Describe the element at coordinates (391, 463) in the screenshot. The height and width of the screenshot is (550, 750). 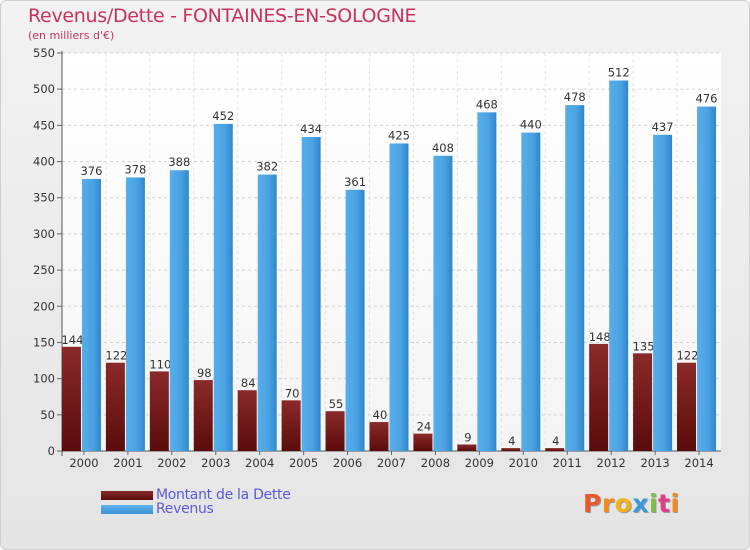
I see `x-tick-label: 2007` at that location.